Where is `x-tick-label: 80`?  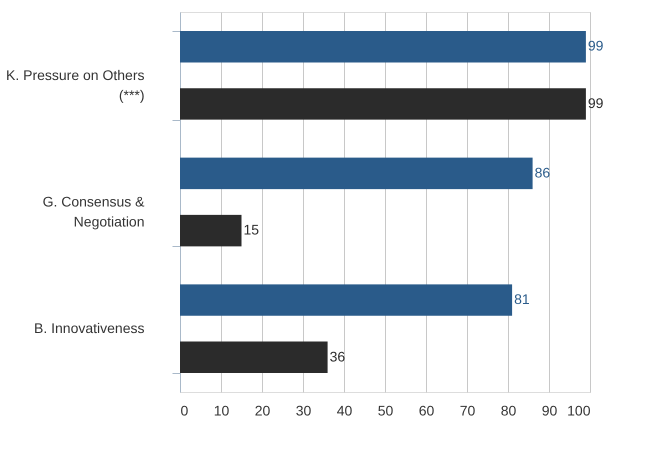
x-tick-label: 80 is located at coordinates (508, 410).